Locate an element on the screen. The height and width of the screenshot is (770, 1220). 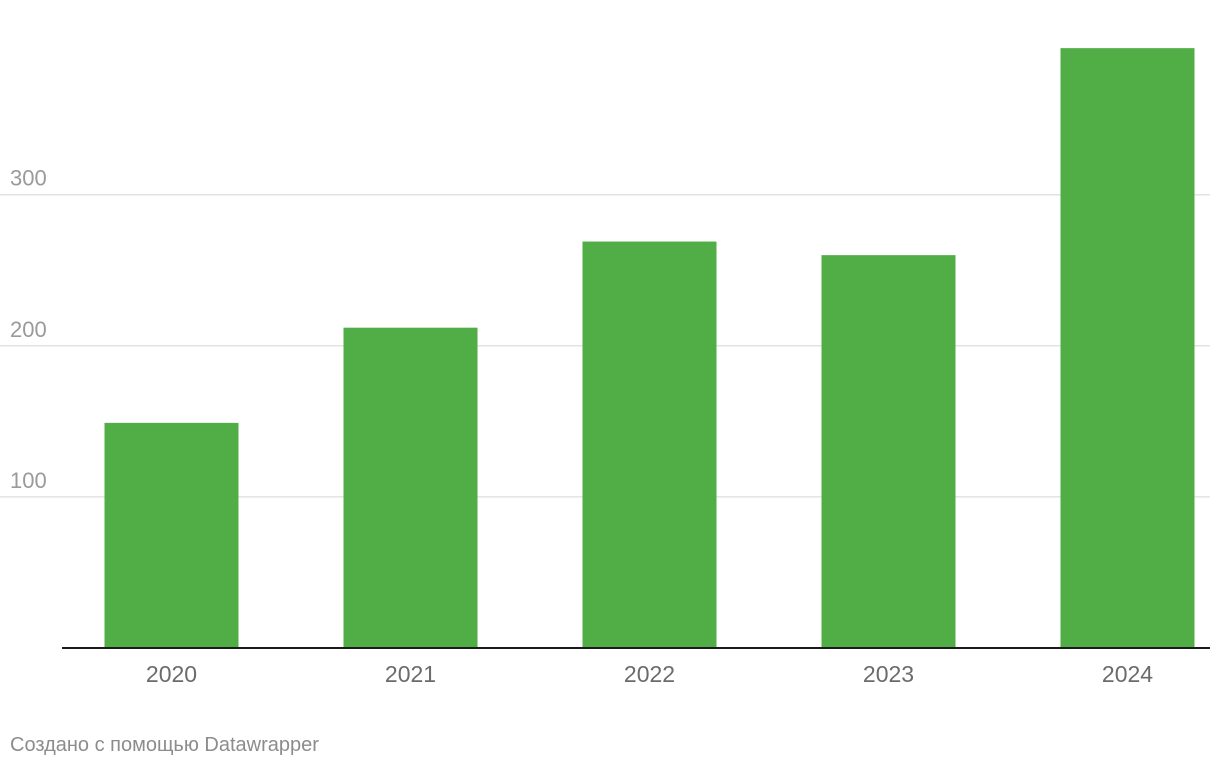
x-tick-label: 2022 is located at coordinates (649, 674).